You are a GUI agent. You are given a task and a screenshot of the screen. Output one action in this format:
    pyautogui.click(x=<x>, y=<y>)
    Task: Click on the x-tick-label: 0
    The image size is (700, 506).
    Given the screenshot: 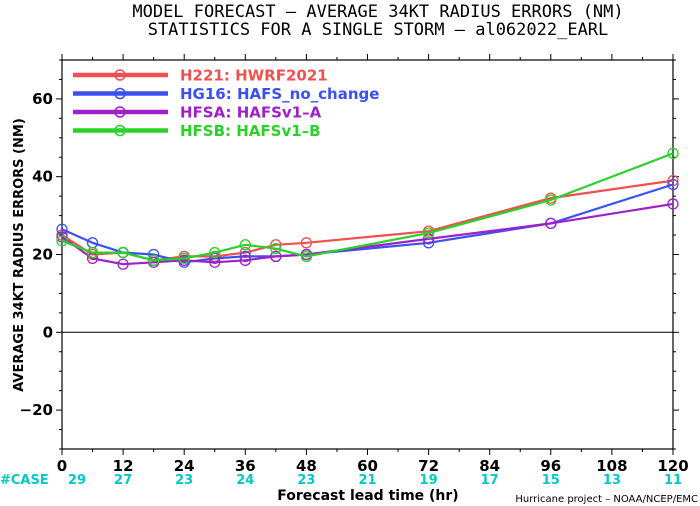 What is the action you would take?
    pyautogui.click(x=62, y=466)
    